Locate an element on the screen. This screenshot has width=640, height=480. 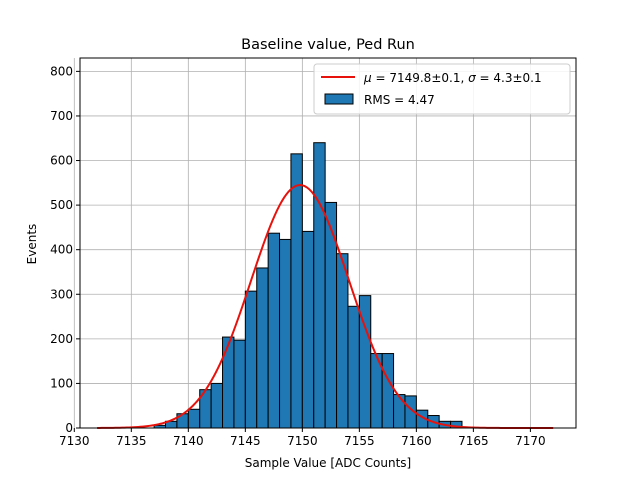
y-tick-label: 400 is located at coordinates (61, 250).